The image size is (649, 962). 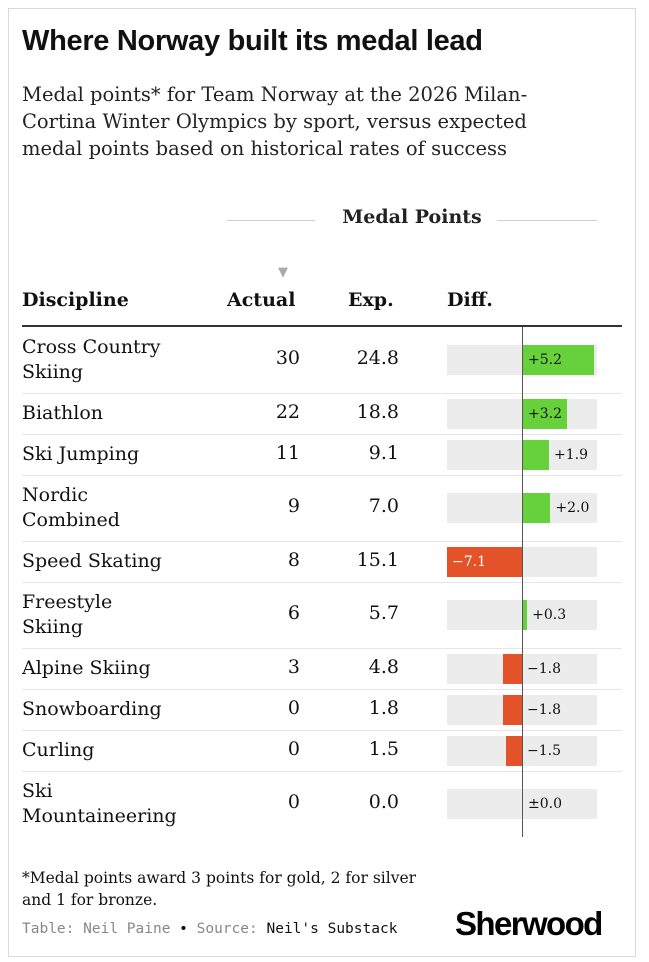 I want to click on cell-actual: 11, so click(x=287, y=452).